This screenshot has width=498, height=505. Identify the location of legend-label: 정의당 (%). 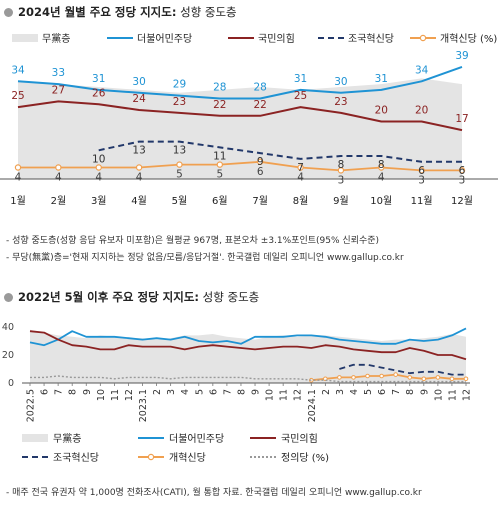
(305, 458).